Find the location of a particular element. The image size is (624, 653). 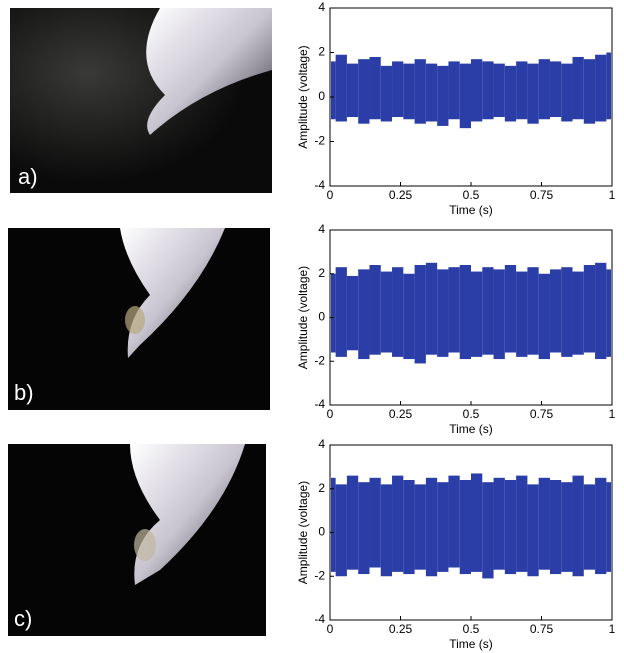

photo-a is located at coordinates (141, 100).